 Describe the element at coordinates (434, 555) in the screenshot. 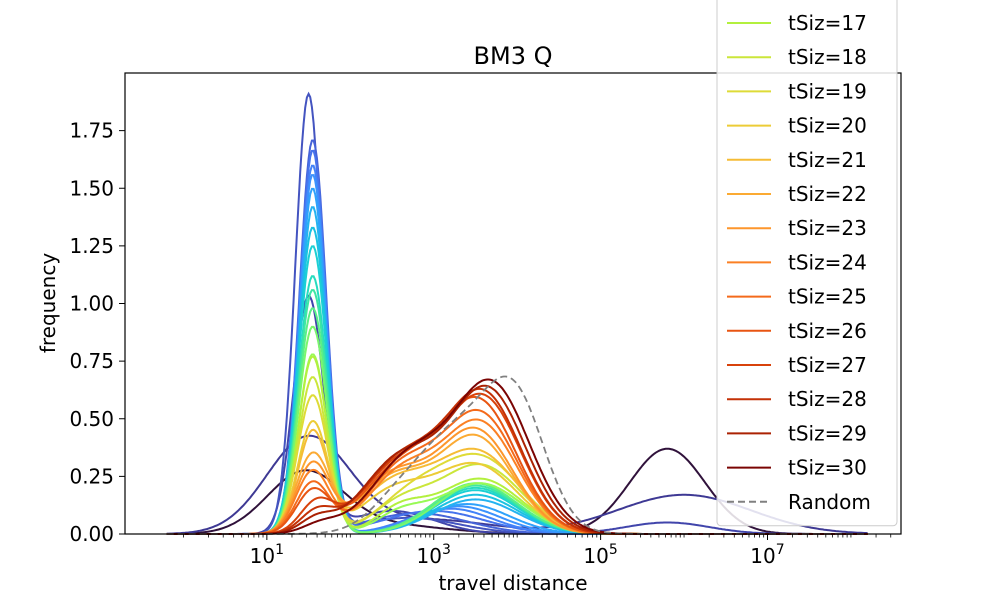

I see `x-tick-label: 10³` at that location.